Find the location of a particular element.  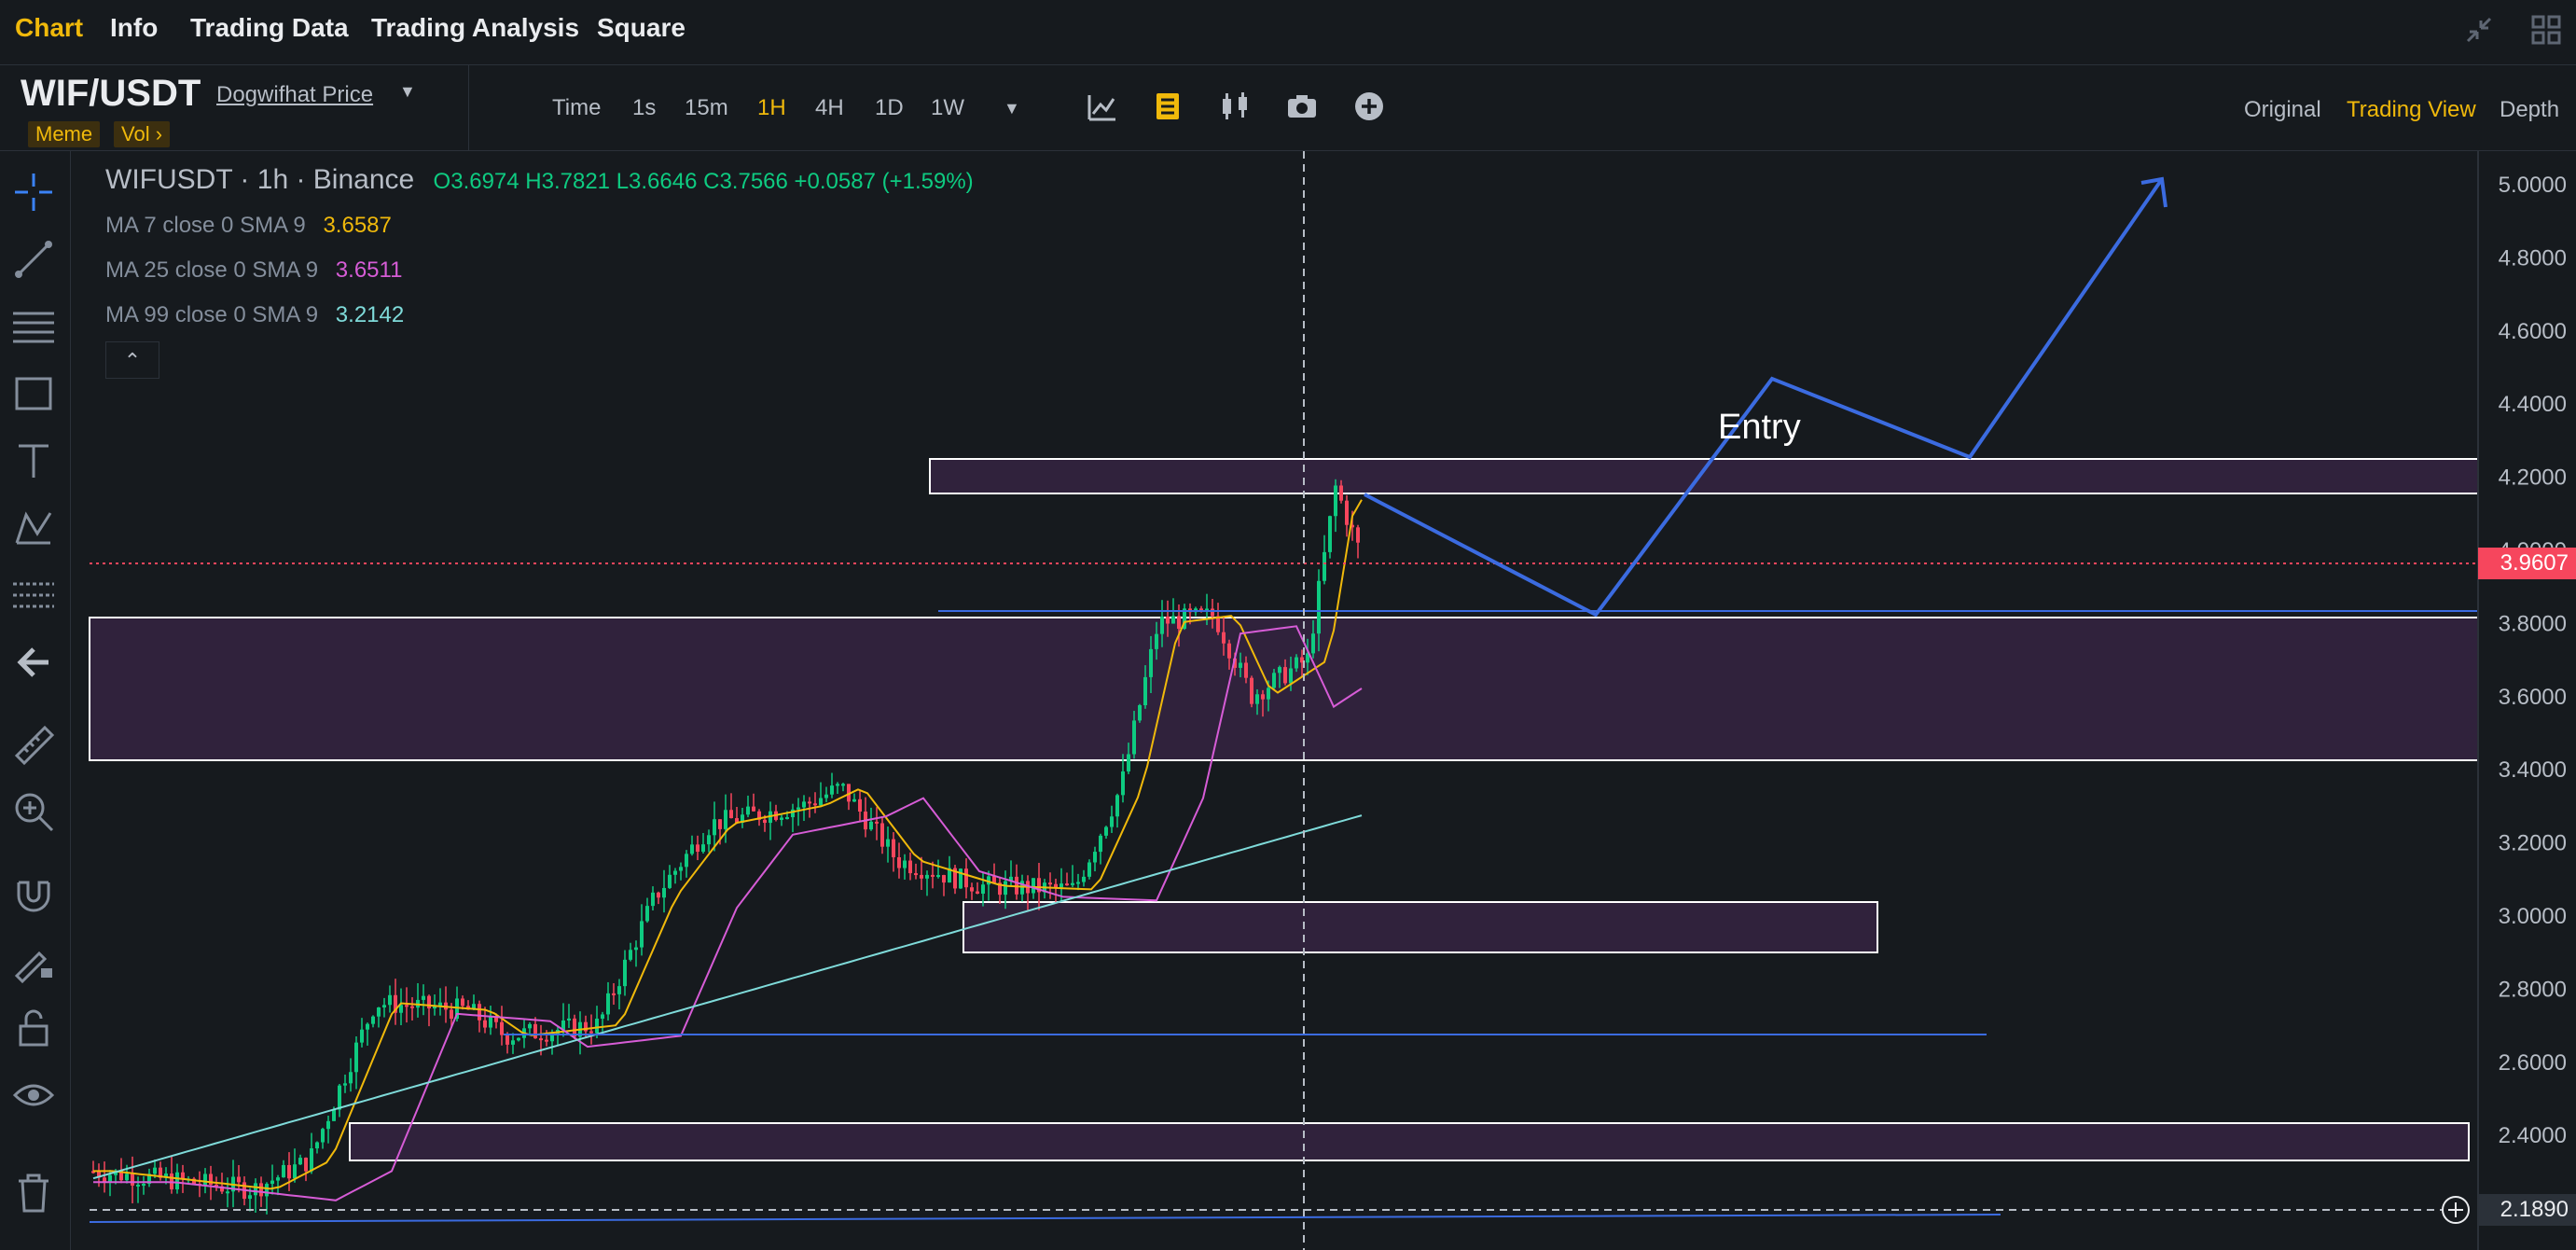

ma7-legend: MA 7 close 0 SMA 9 3.6587 is located at coordinates (248, 226).